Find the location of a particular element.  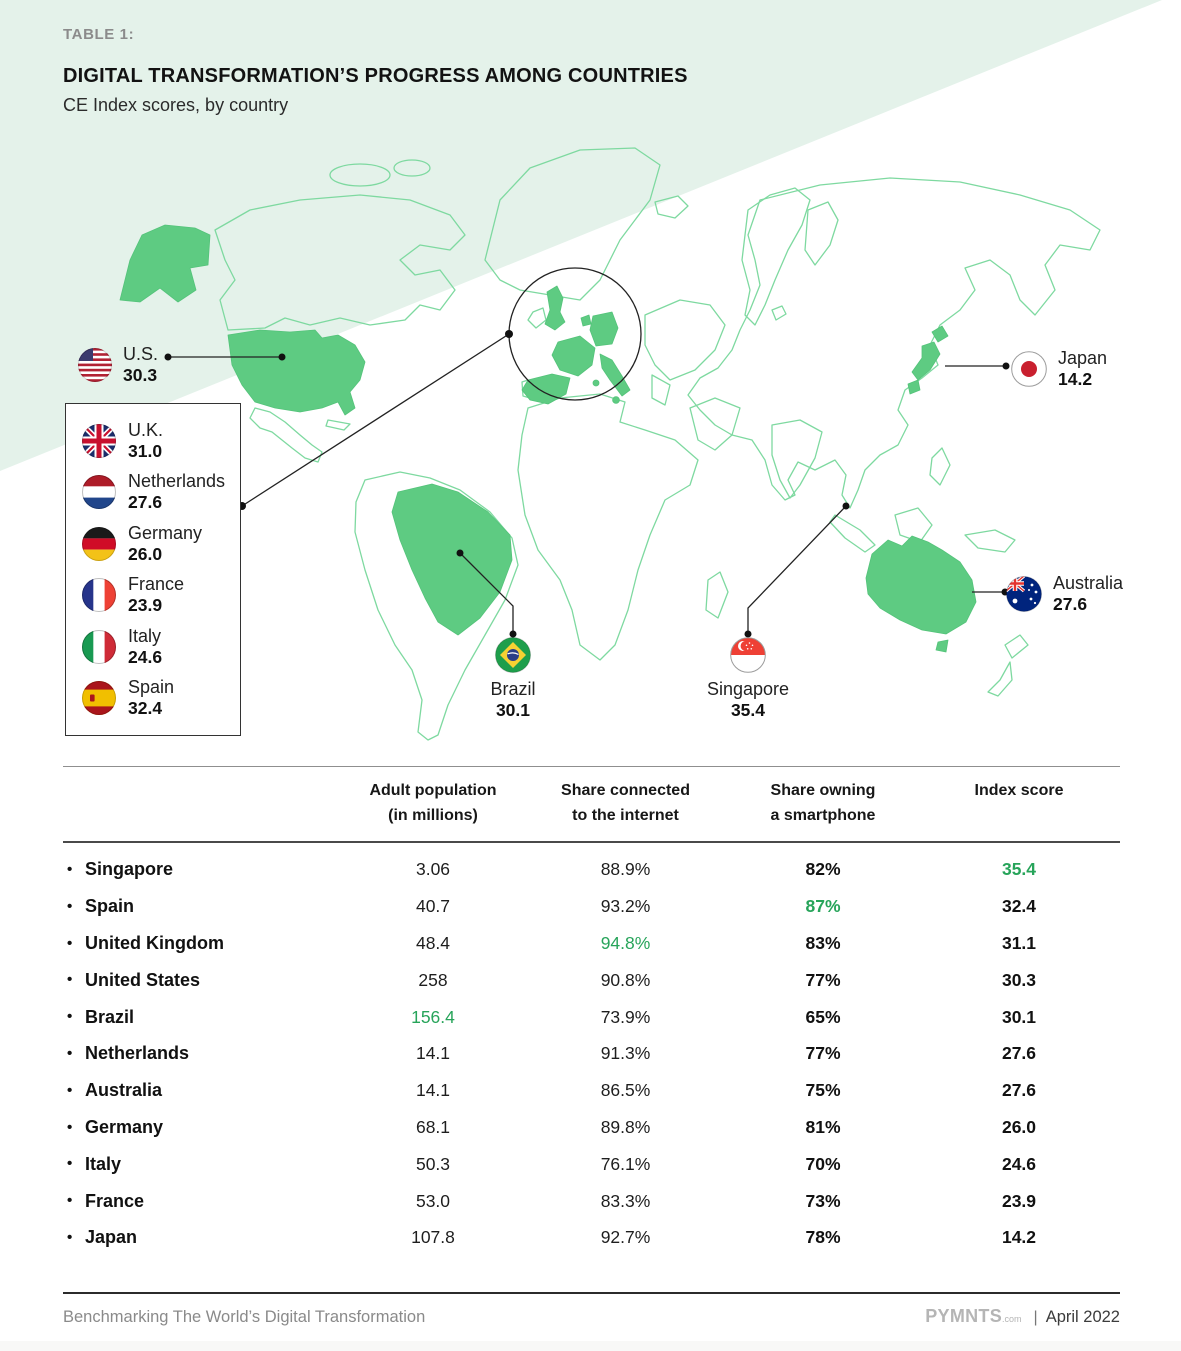

brazil-callout: Brazil 30.1 is located at coordinates (513, 679).